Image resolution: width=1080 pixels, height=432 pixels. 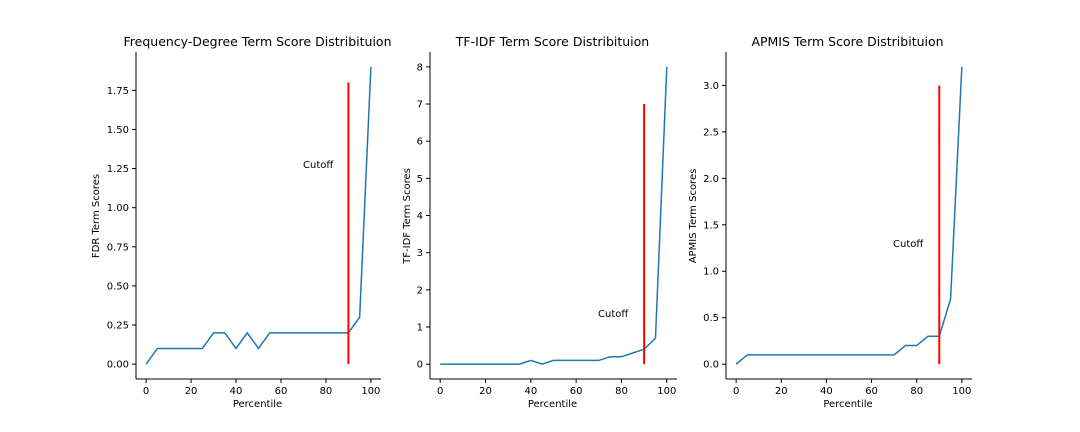 What do you see at coordinates (118, 91) in the screenshot?
I see `y-tick-label: 1.75` at bounding box center [118, 91].